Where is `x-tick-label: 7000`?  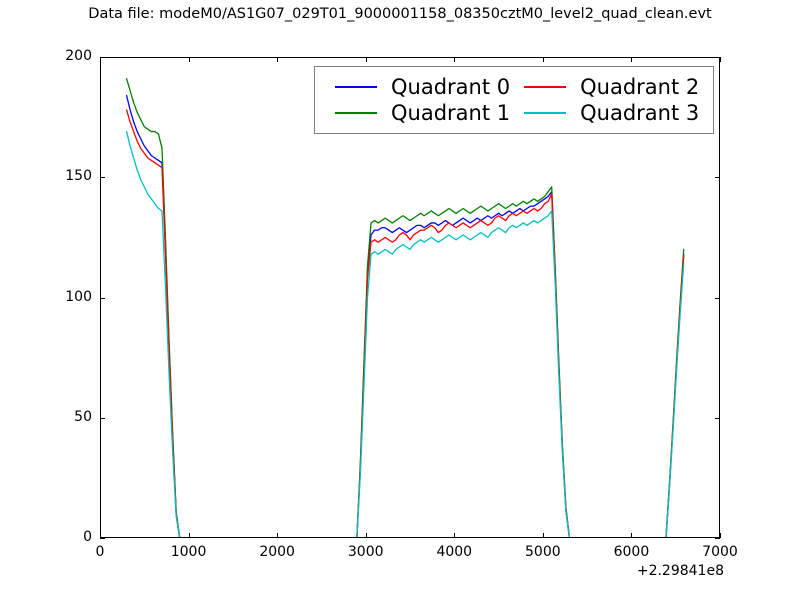 x-tick-label: 7000 is located at coordinates (720, 552).